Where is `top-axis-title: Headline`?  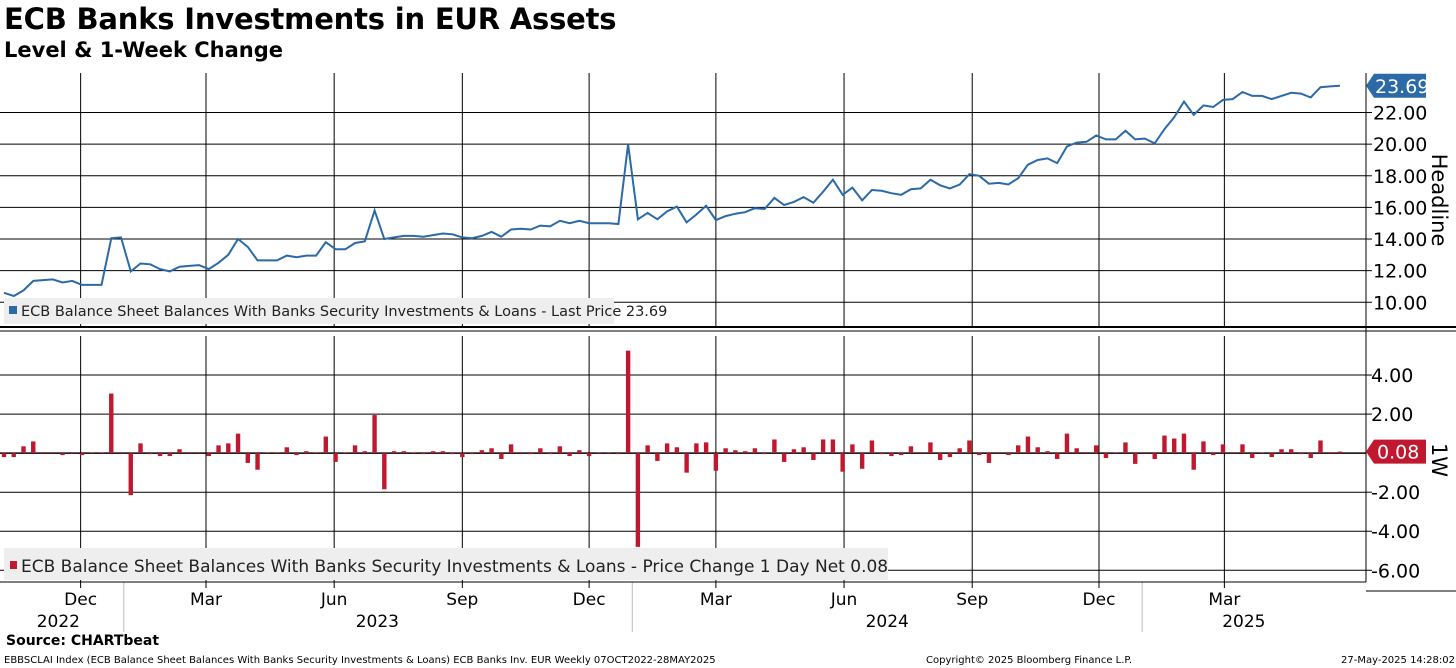 top-axis-title: Headline is located at coordinates (1439, 200).